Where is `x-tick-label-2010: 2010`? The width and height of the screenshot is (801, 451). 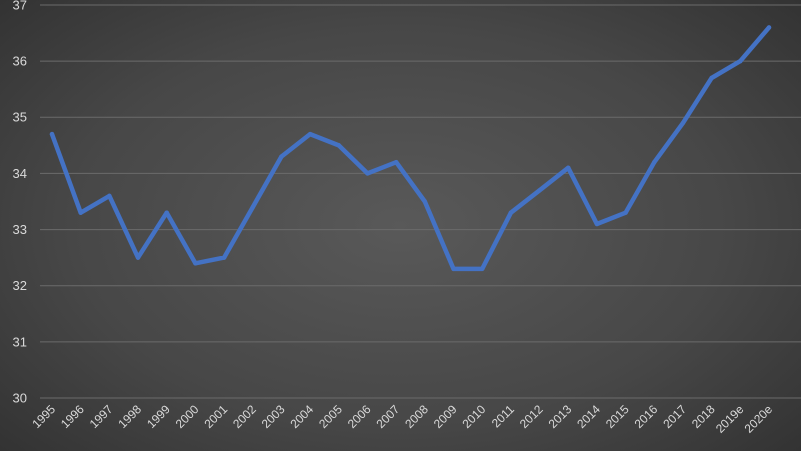 x-tick-label-2010: 2010 is located at coordinates (474, 416).